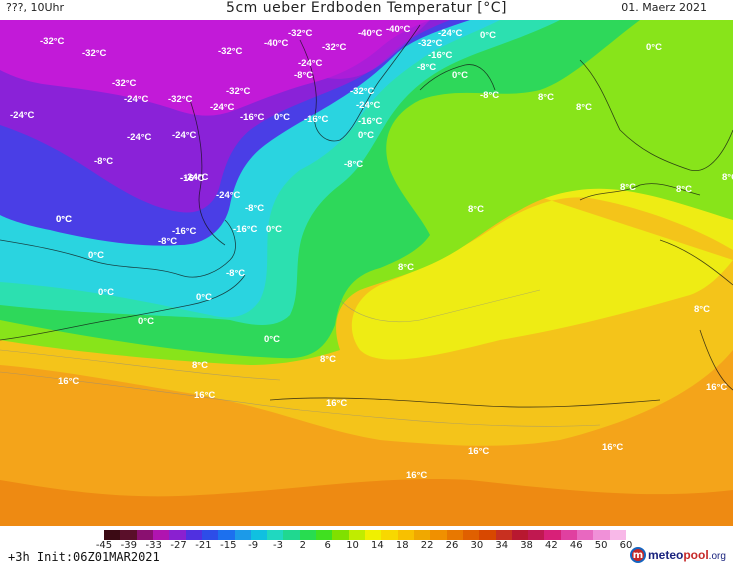 This screenshot has height=566, width=733. Describe the element at coordinates (19, 557) in the screenshot. I see `forecast-step: +3h` at that location.